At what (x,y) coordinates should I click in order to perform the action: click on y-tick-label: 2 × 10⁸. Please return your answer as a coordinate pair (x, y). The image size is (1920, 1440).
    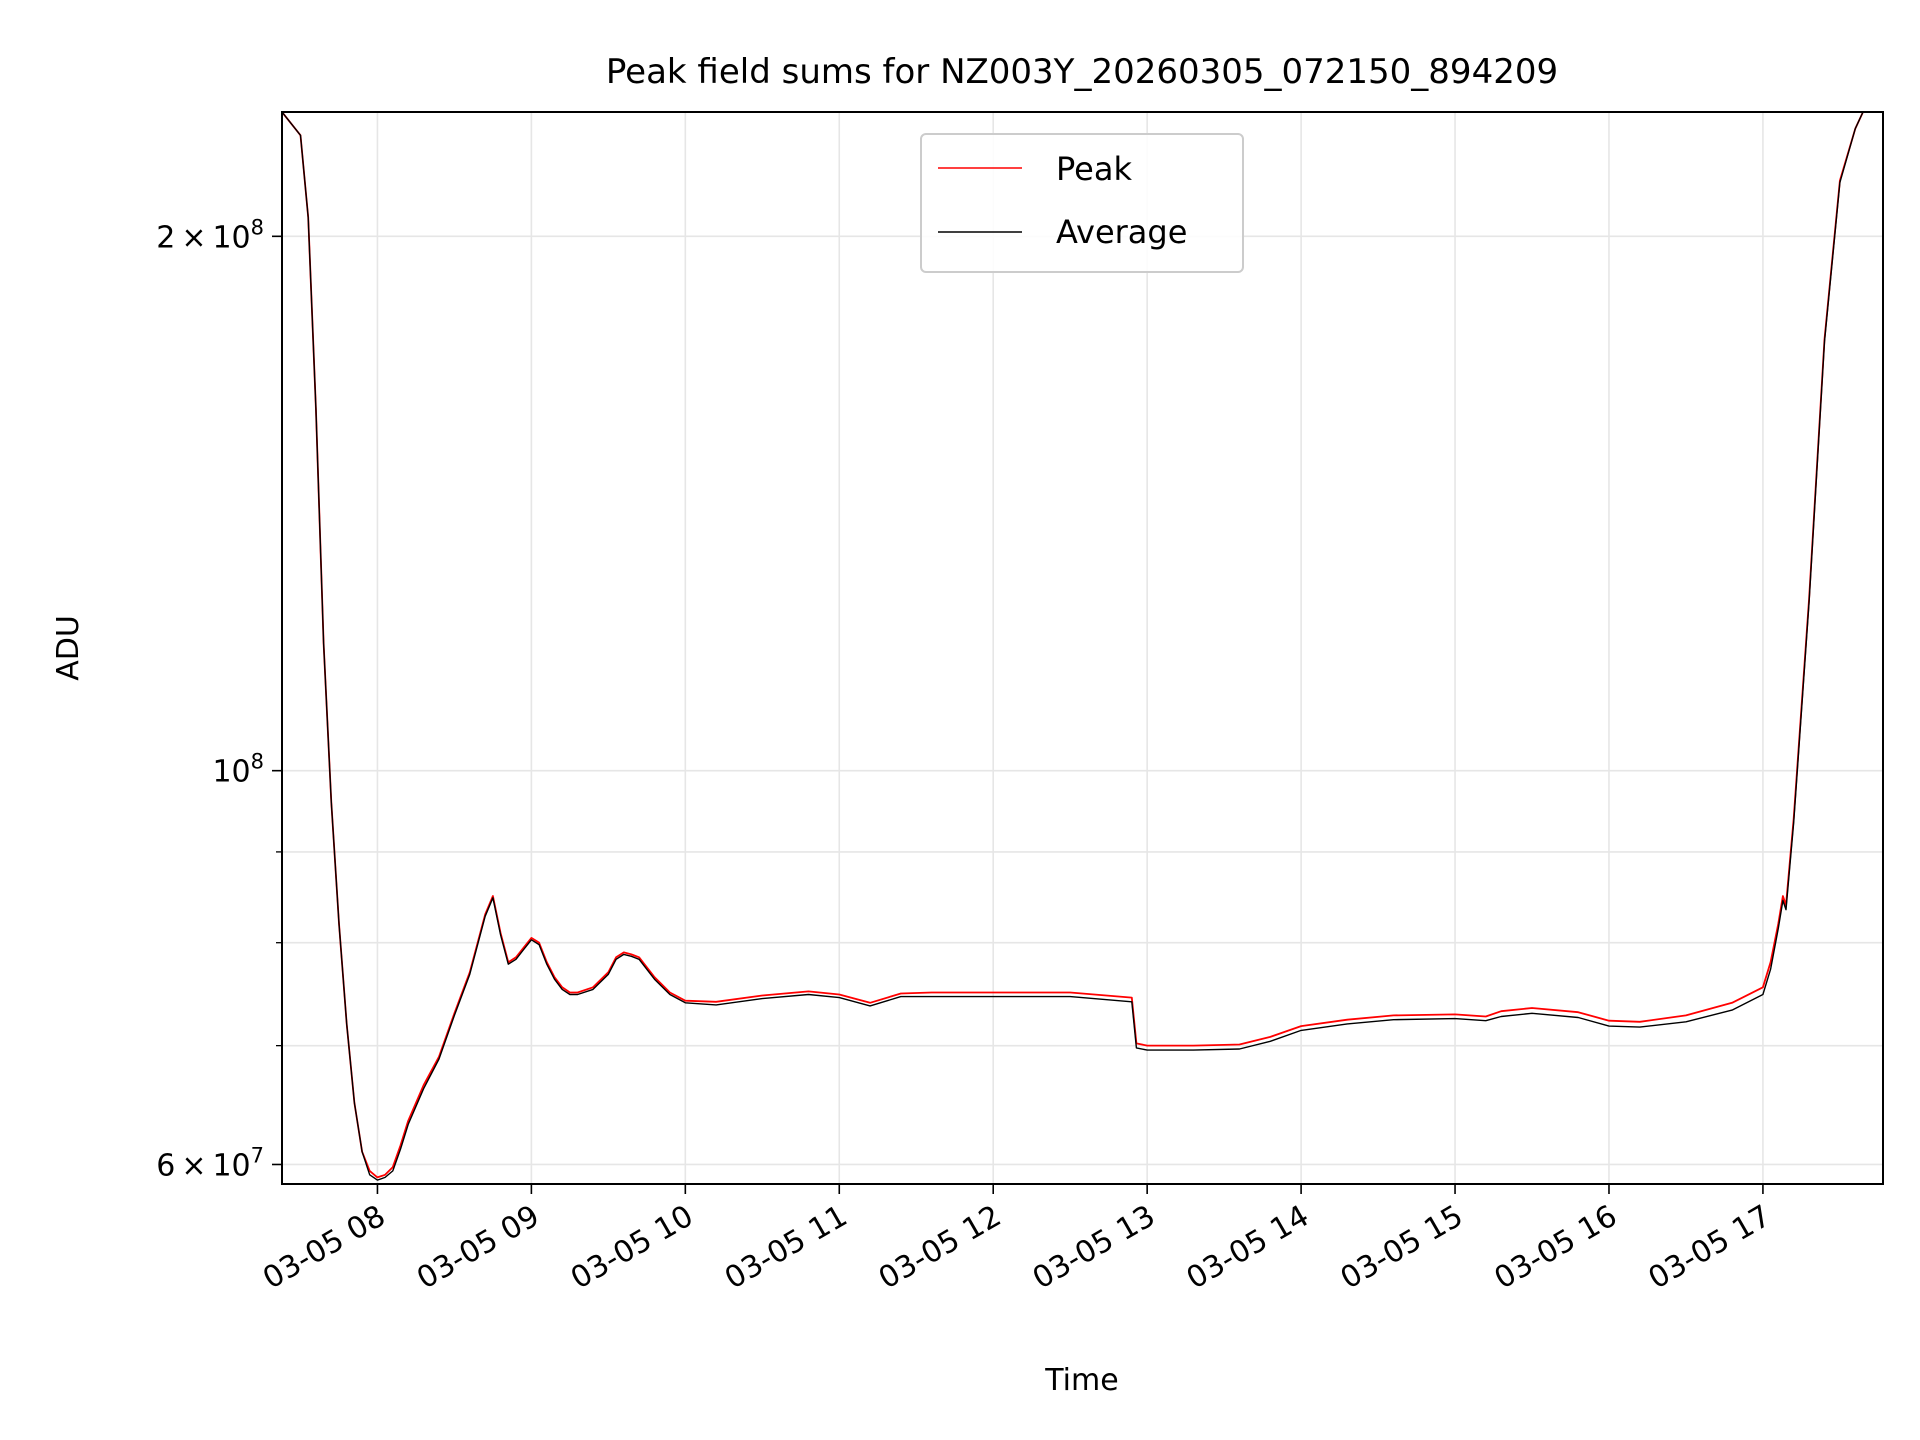
    Looking at the image, I should click on (210, 235).